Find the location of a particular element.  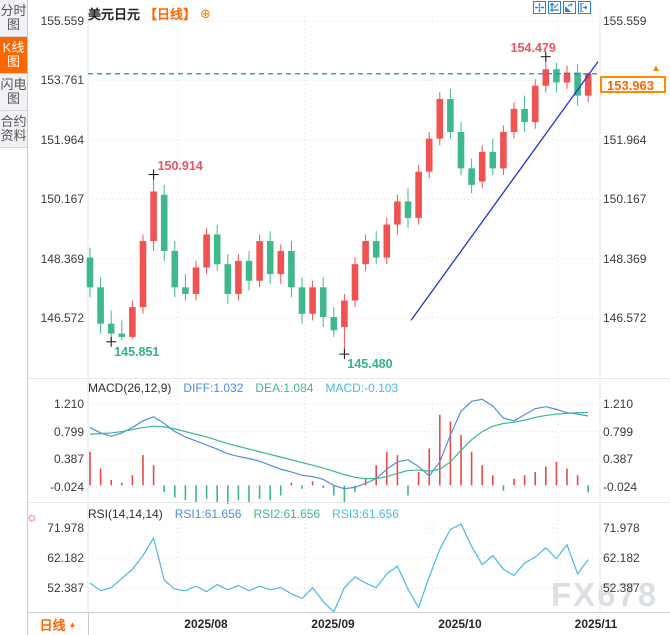

macd-dea-line is located at coordinates (339, 445).